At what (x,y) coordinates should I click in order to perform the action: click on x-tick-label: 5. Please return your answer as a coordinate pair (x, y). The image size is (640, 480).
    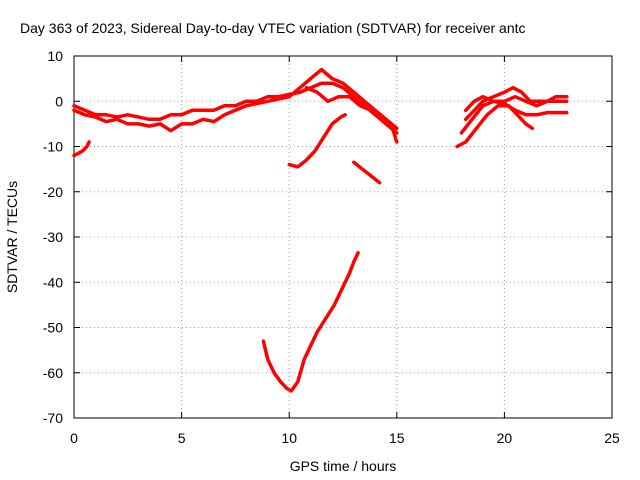
    Looking at the image, I should click on (182, 438).